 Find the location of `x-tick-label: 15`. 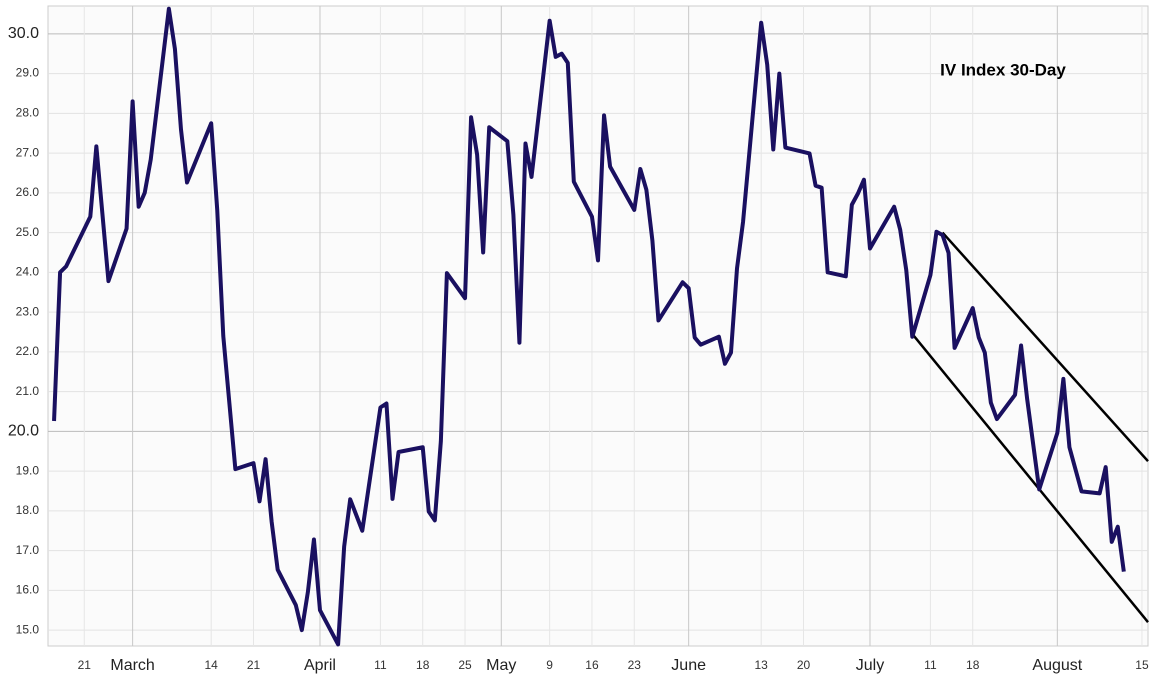

x-tick-label: 15 is located at coordinates (1142, 665).